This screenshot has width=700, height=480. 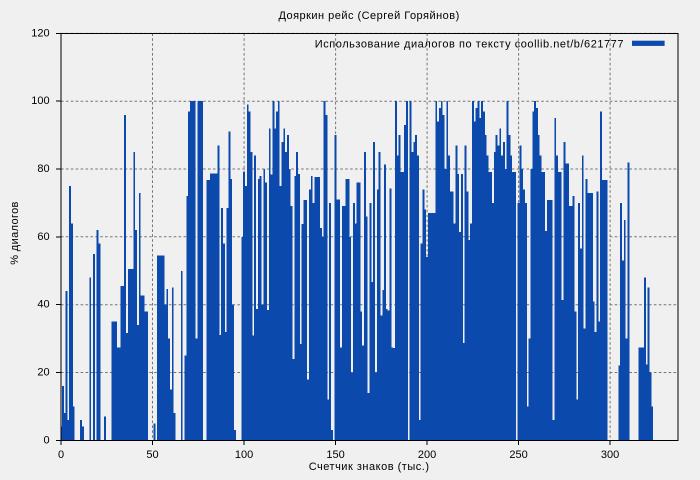 What do you see at coordinates (518, 455) in the screenshot?
I see `svg-text: 250` at bounding box center [518, 455].